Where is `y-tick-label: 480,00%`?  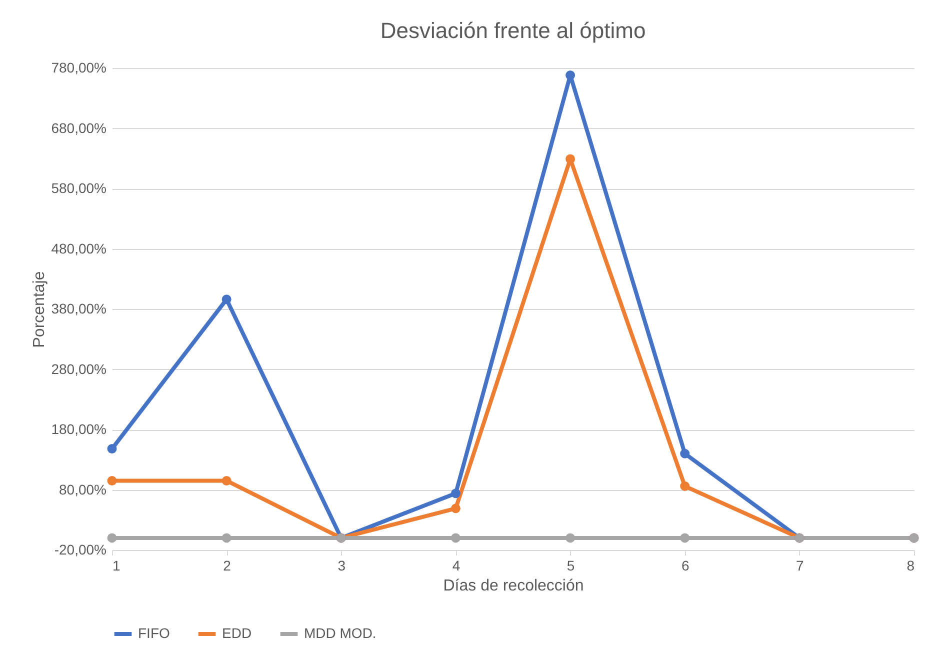 y-tick-label: 480,00% is located at coordinates (78, 248).